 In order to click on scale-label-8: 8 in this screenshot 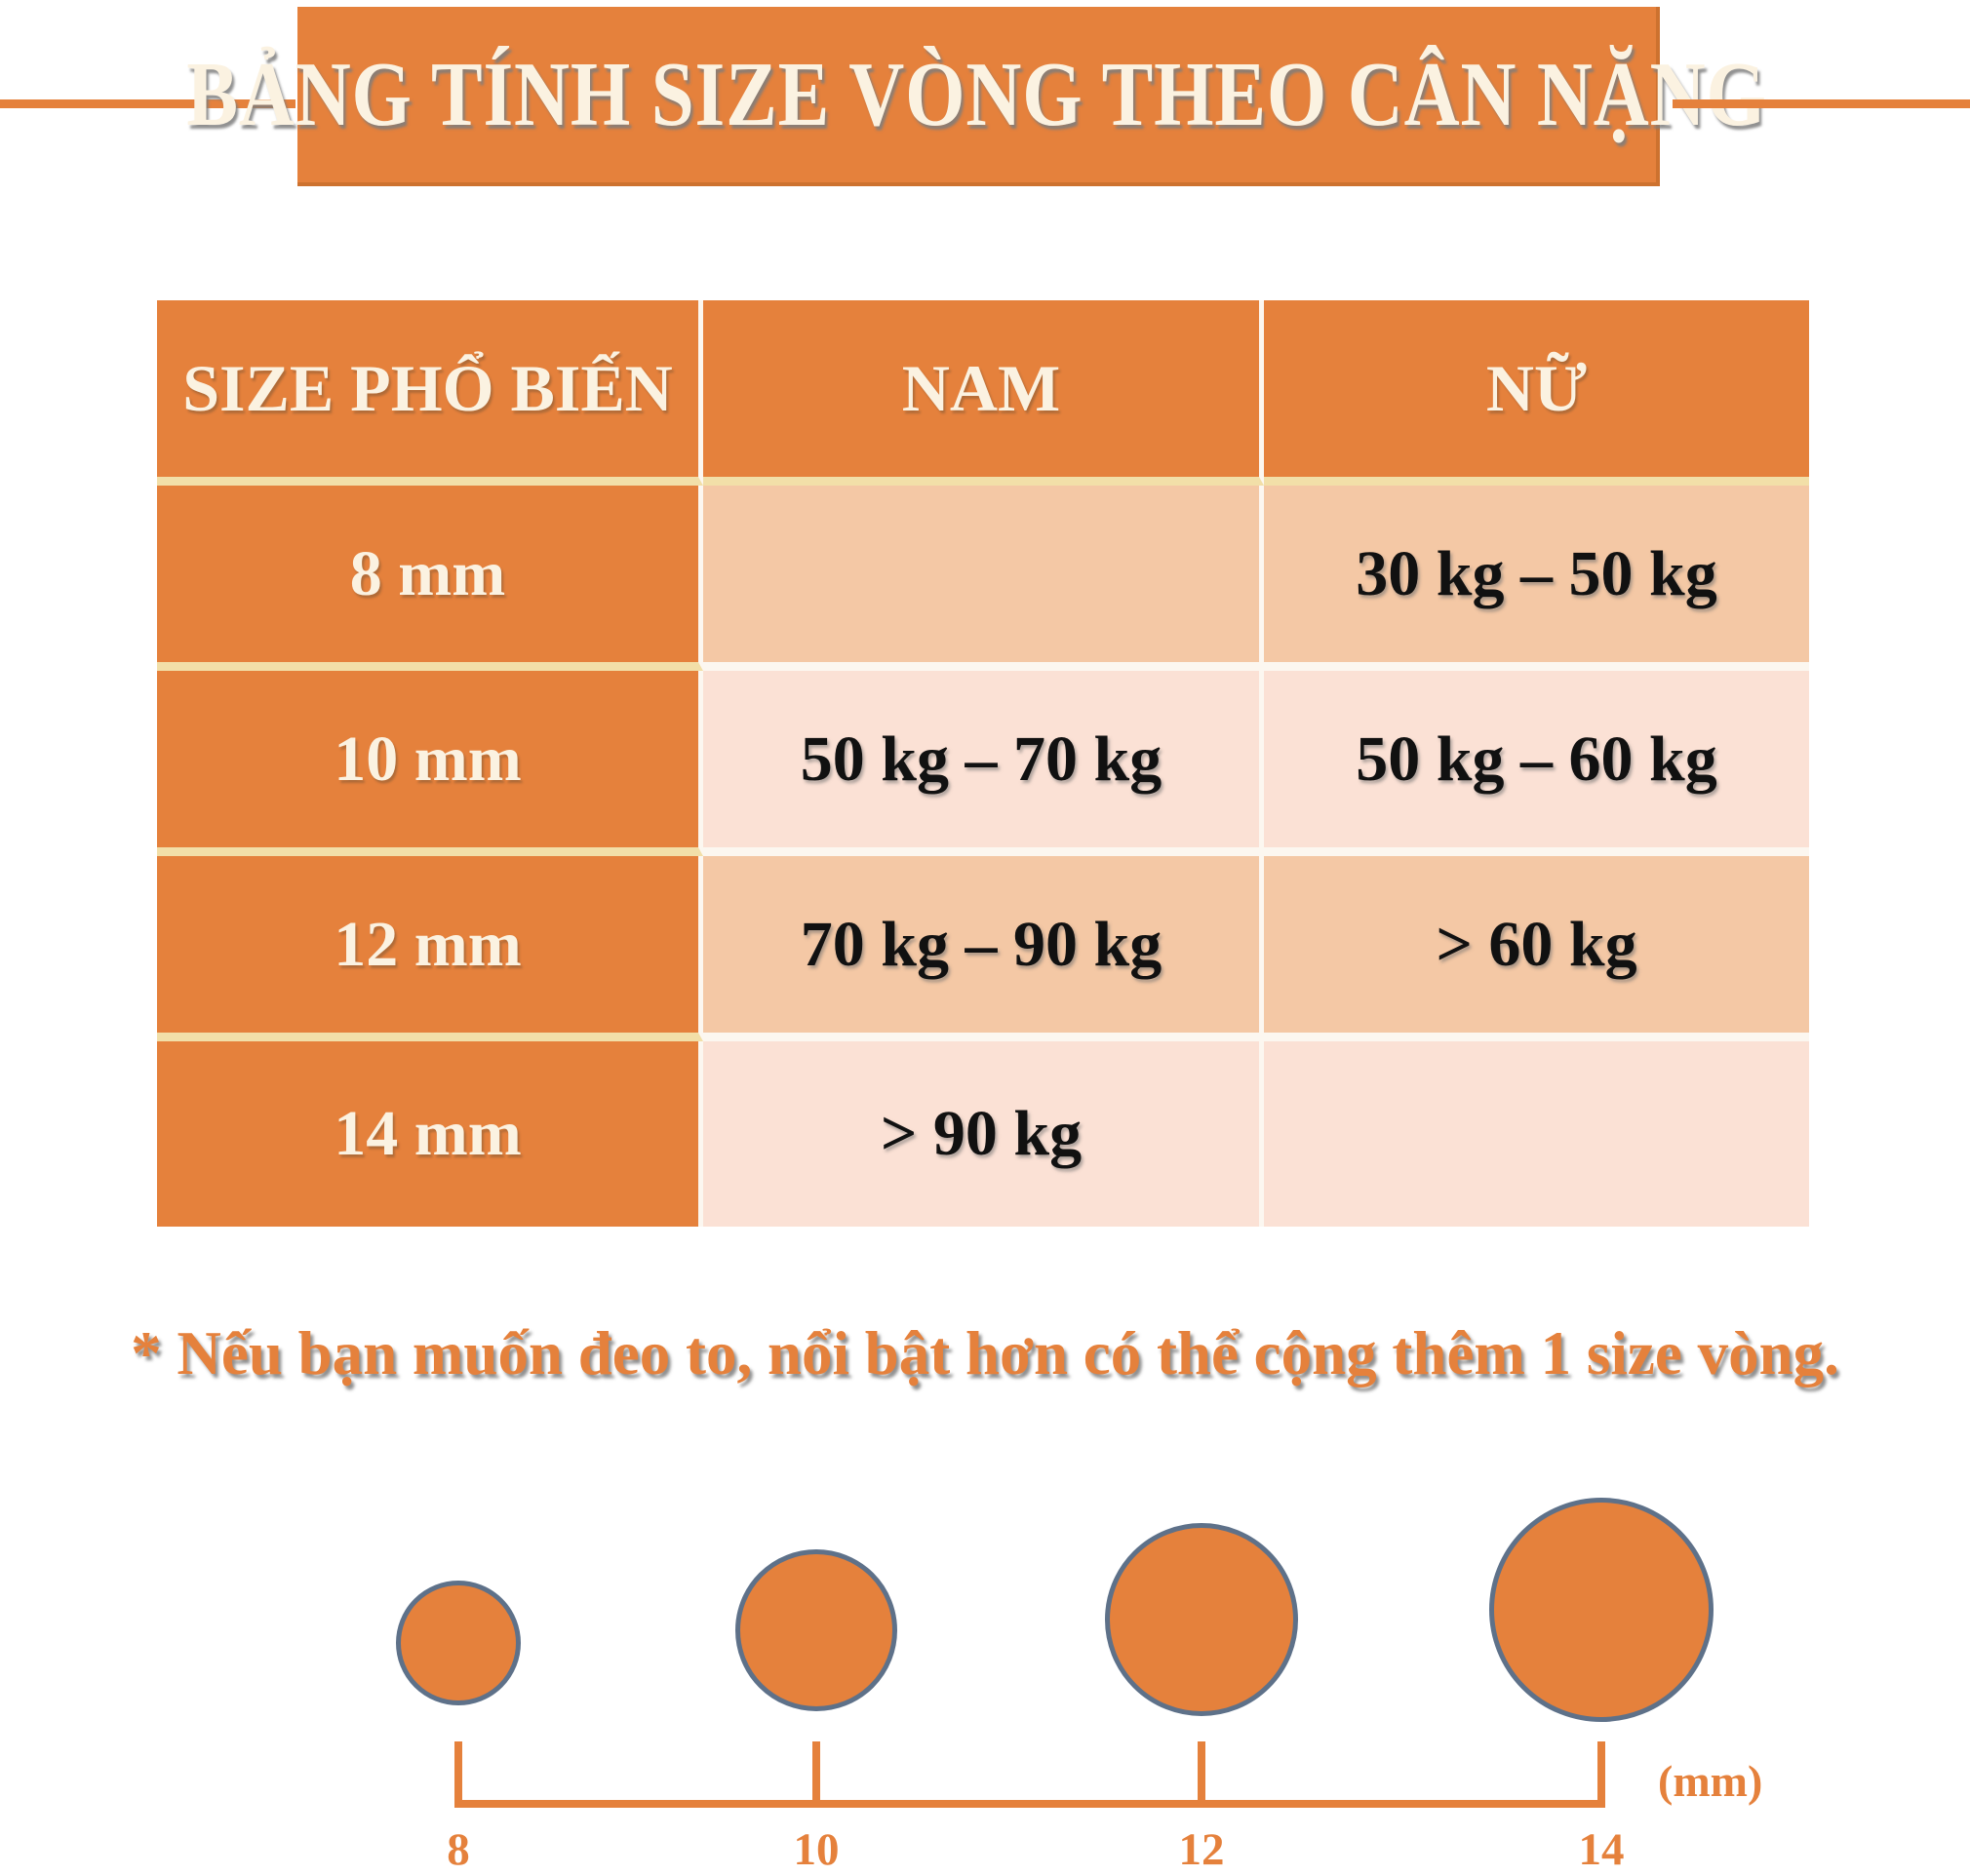, I will do `click(458, 1849)`.